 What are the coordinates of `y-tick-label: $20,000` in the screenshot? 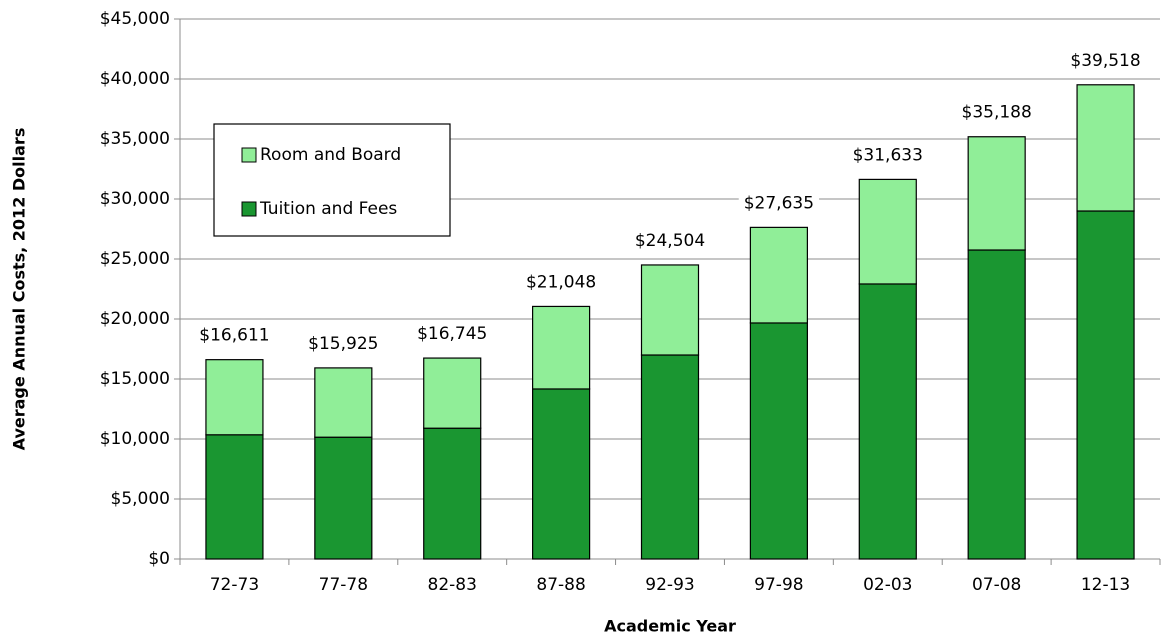 It's located at (135, 319).